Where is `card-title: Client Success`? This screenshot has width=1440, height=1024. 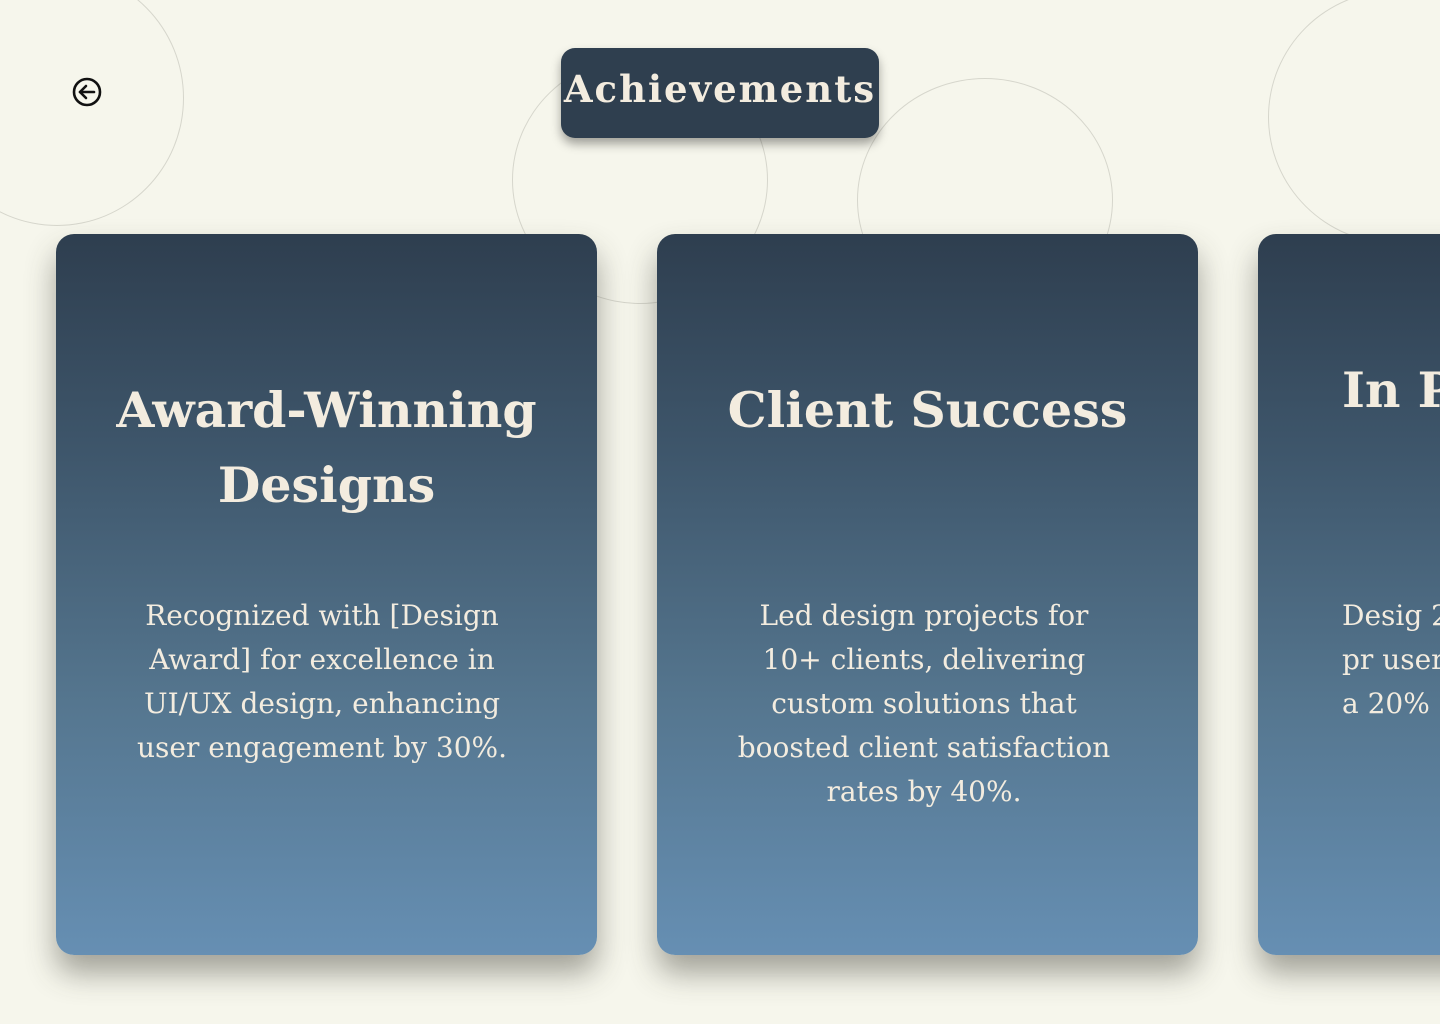 card-title: Client Success is located at coordinates (927, 410).